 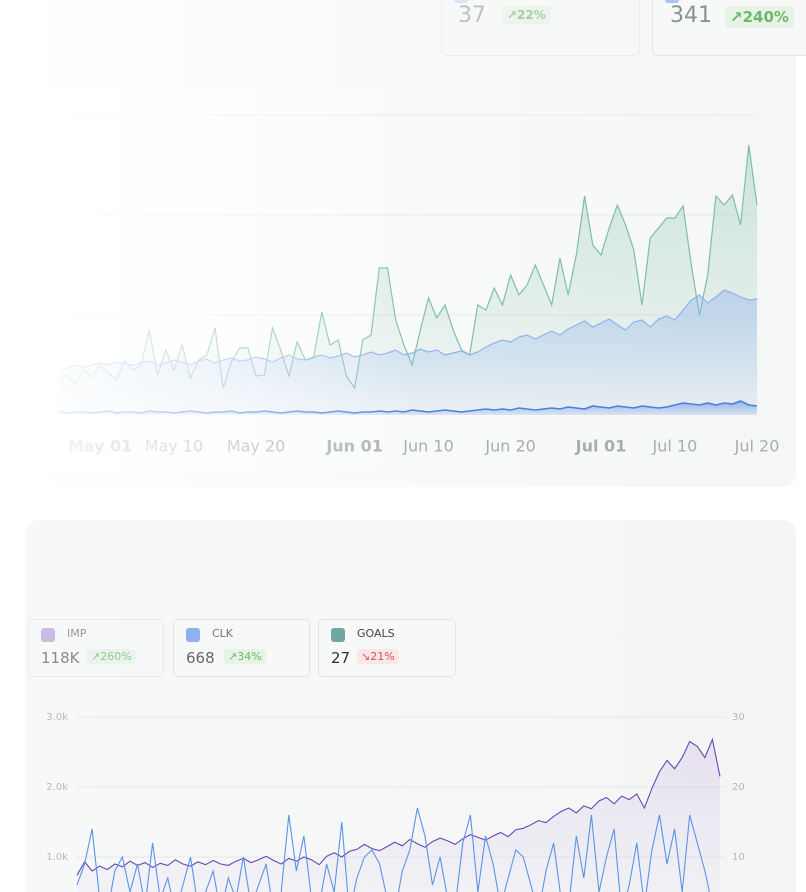 What do you see at coordinates (601, 446) in the screenshot?
I see `x-tick-label: Jul 01` at bounding box center [601, 446].